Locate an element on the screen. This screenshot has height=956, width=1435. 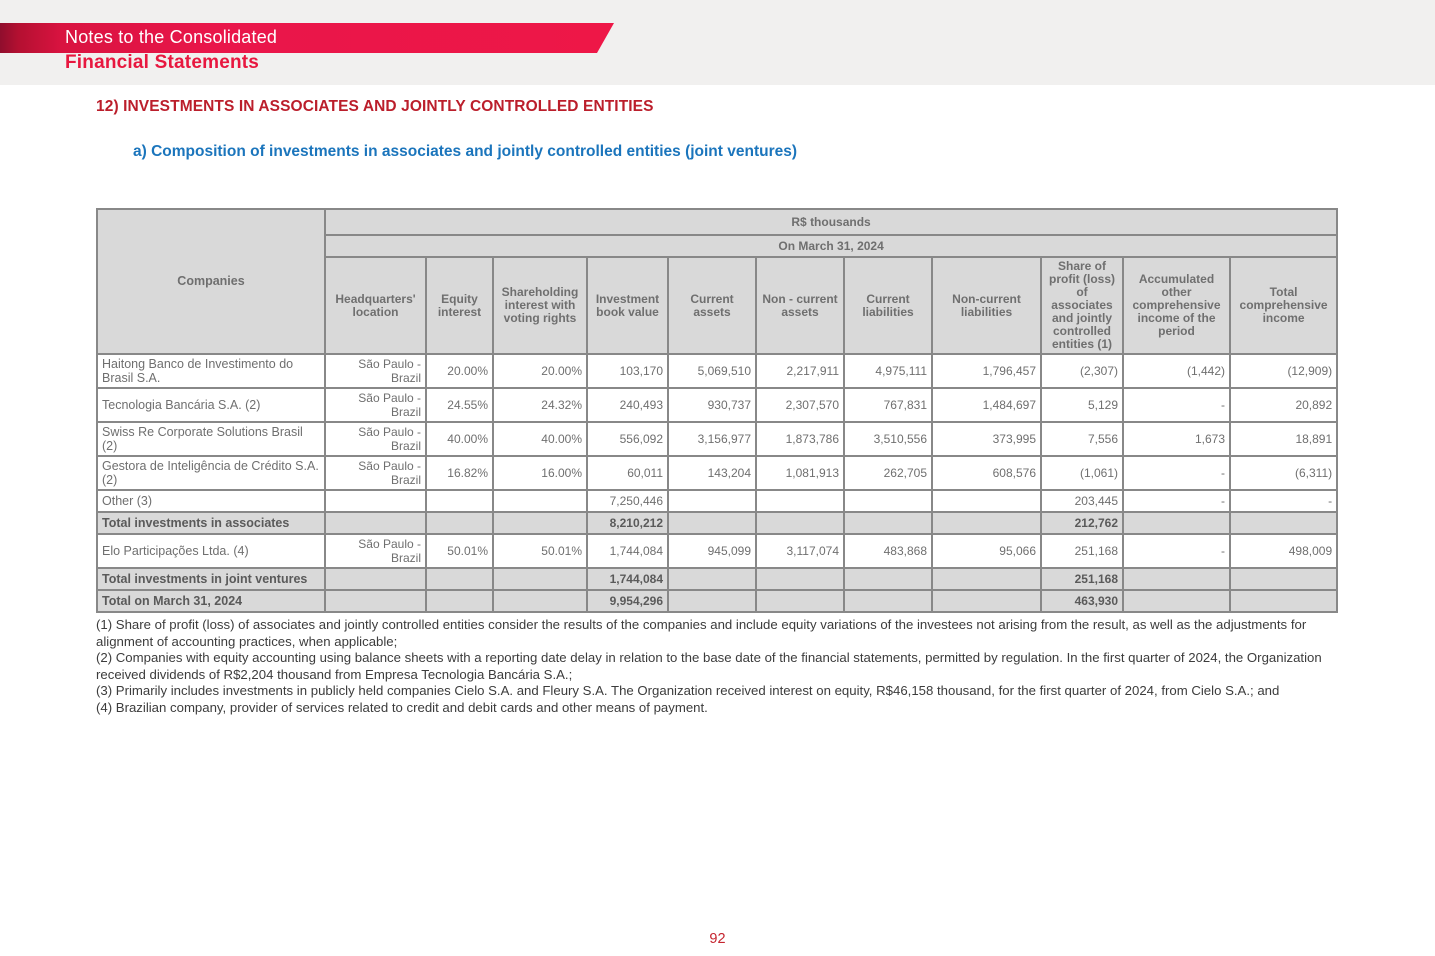
value-cell: 1,873,786 is located at coordinates (800, 439).